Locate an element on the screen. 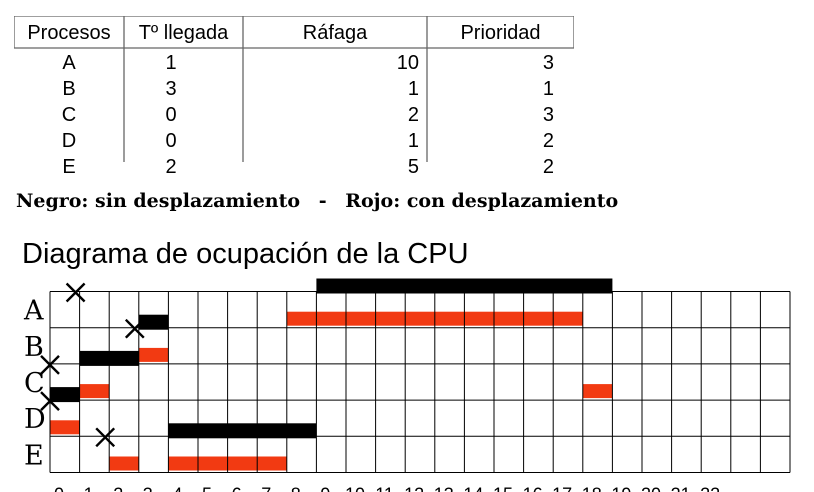 The height and width of the screenshot is (492, 814). time-label: 4 is located at coordinates (177, 488).